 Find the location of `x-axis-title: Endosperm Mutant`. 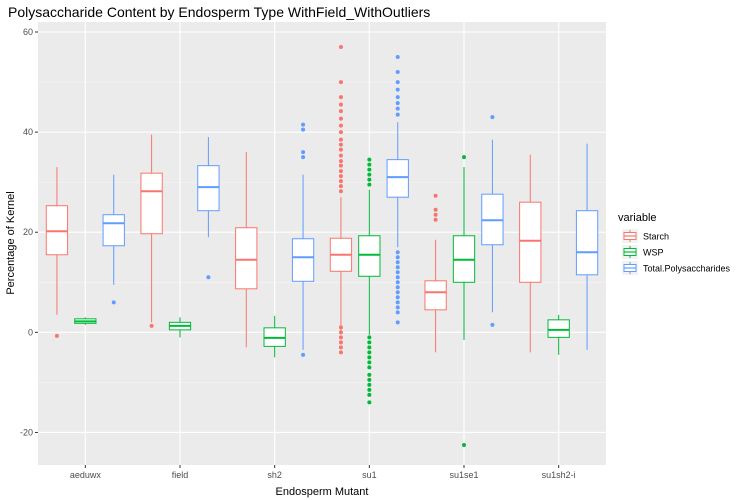

x-axis-title: Endosperm Mutant is located at coordinates (322, 492).